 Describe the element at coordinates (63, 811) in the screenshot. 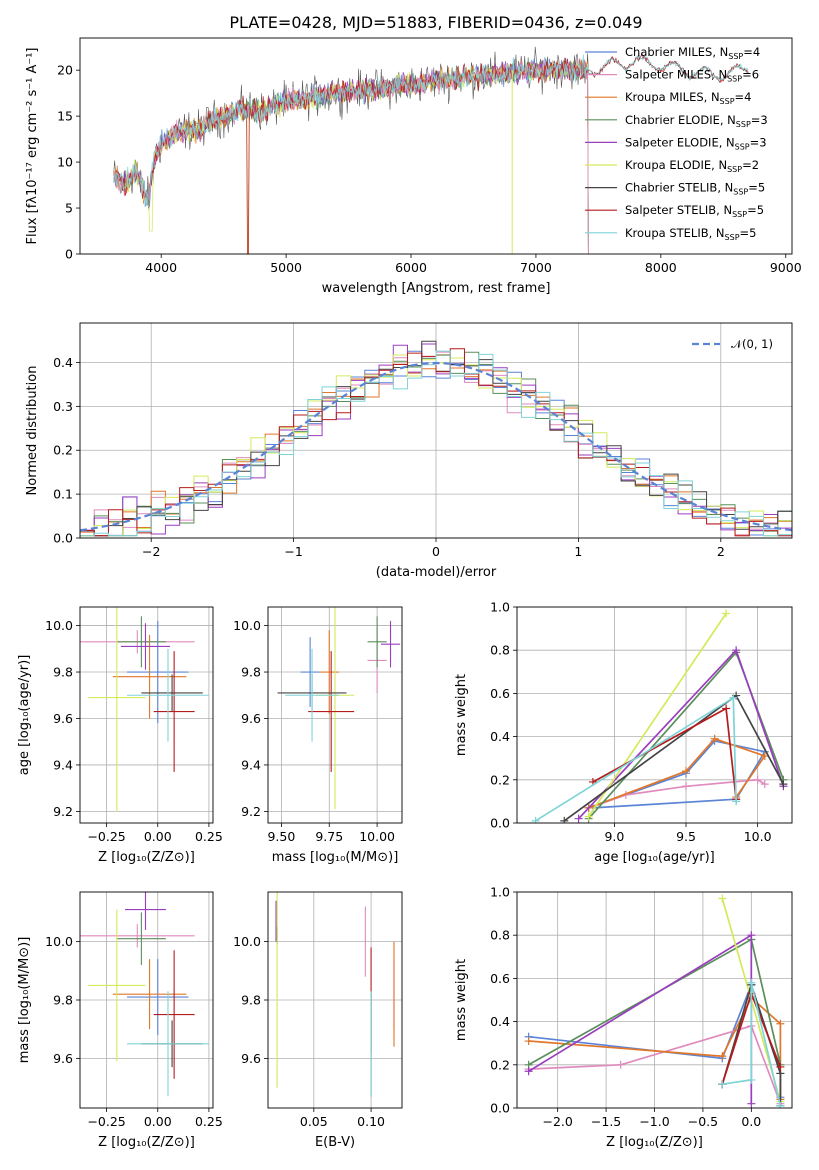

I see `y-tick-label: 9.2` at that location.